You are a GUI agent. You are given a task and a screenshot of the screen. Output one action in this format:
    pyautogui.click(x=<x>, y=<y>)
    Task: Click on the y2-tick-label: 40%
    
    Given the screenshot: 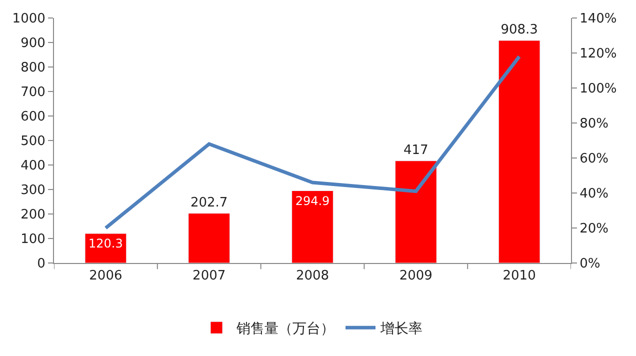 What is the action you would take?
    pyautogui.click(x=594, y=194)
    